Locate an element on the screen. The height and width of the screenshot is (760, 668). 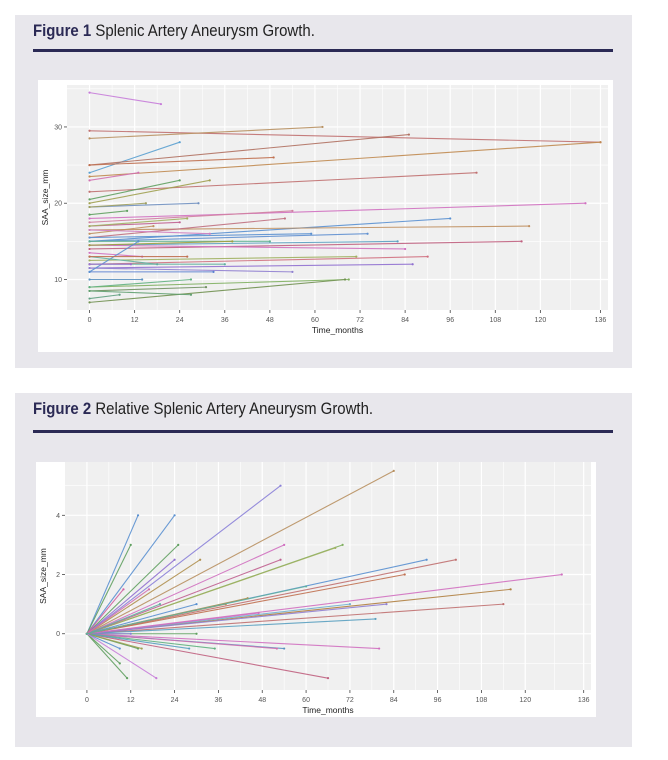
x-tick-label: 36 is located at coordinates (219, 700).